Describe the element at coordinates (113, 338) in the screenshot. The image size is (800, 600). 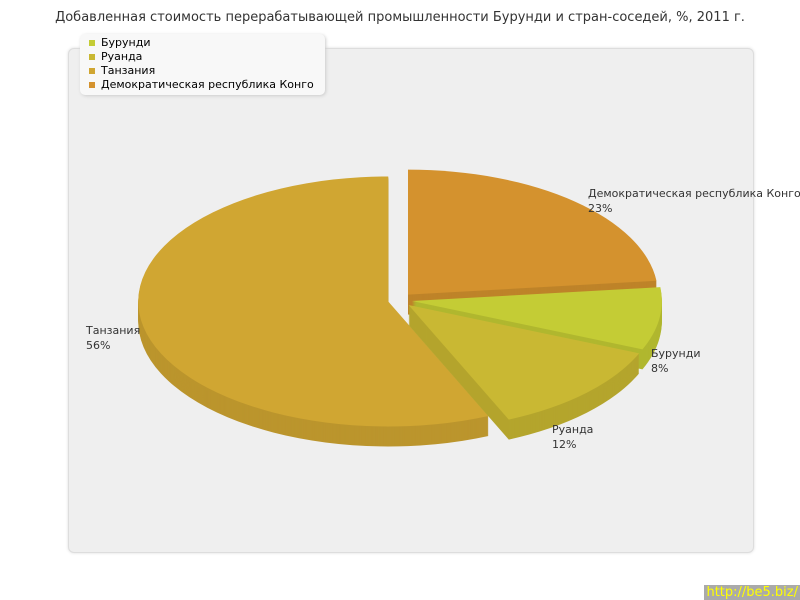
I see `data-label-tanzania: Танзания 56%` at that location.